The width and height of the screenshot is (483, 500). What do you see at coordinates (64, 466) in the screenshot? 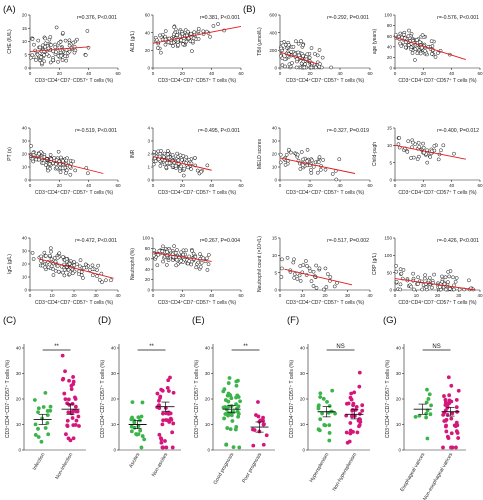
I see `category-label: Non-infection` at bounding box center [64, 466].